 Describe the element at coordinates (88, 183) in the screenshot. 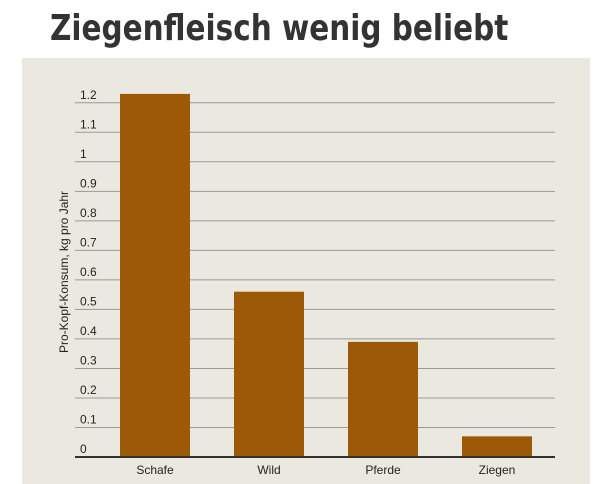

I see `y-tick-label: 0.9` at that location.